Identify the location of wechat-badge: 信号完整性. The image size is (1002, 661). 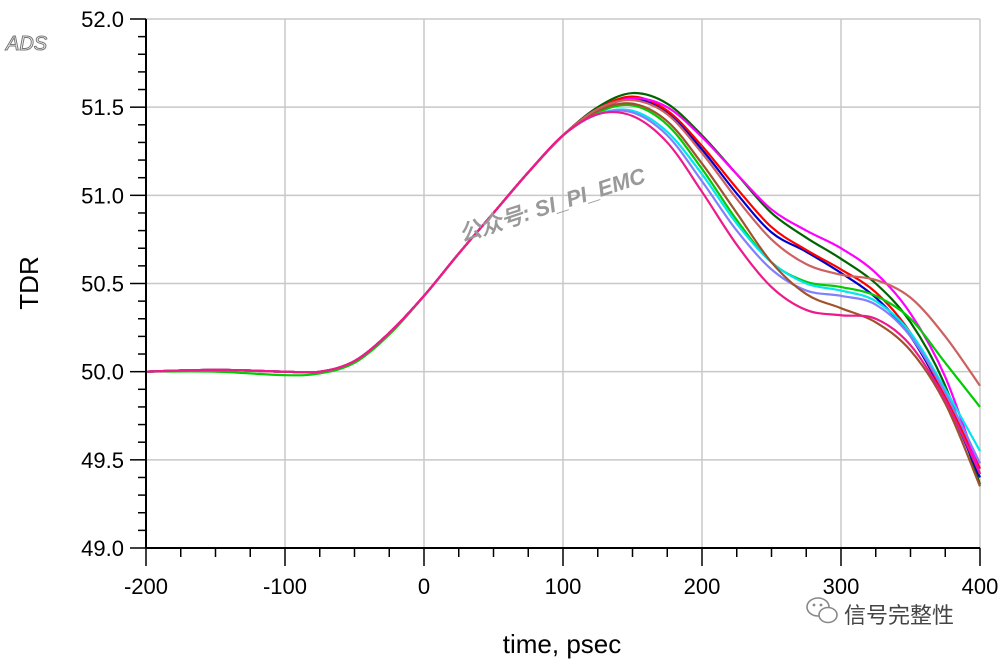
(880, 613).